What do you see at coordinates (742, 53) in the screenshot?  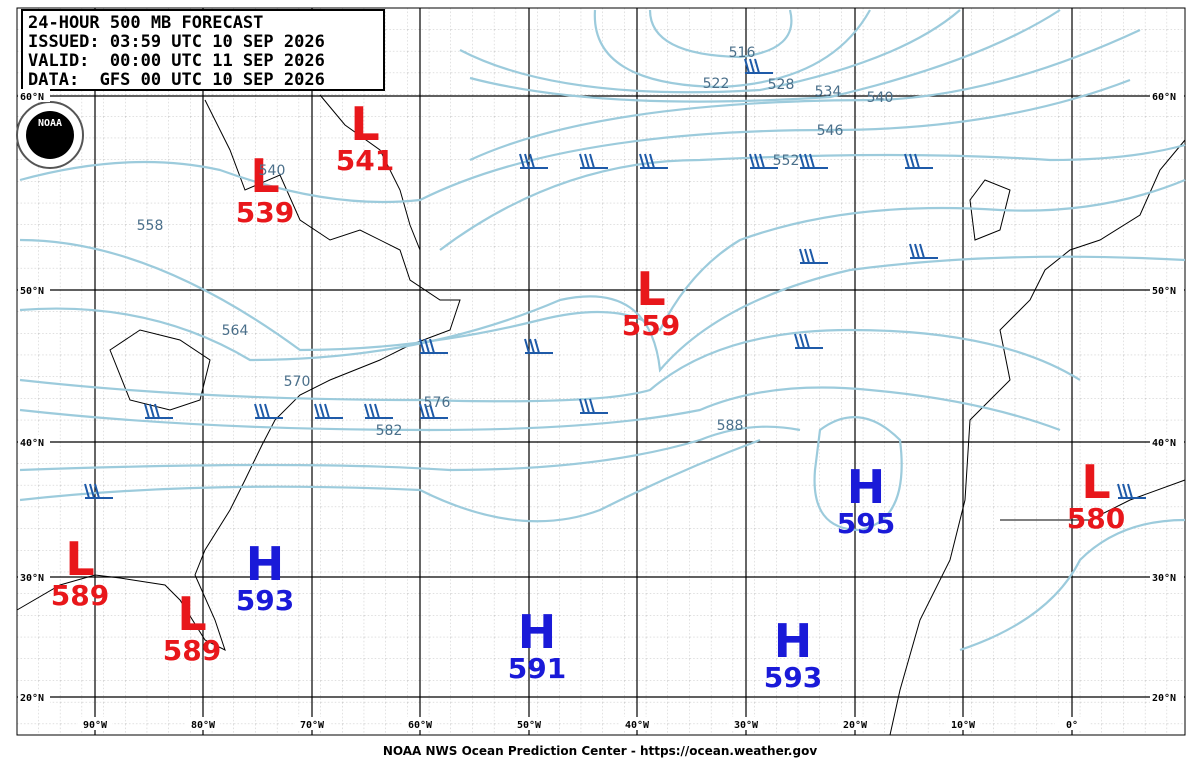 I see `contour-label: 516` at bounding box center [742, 53].